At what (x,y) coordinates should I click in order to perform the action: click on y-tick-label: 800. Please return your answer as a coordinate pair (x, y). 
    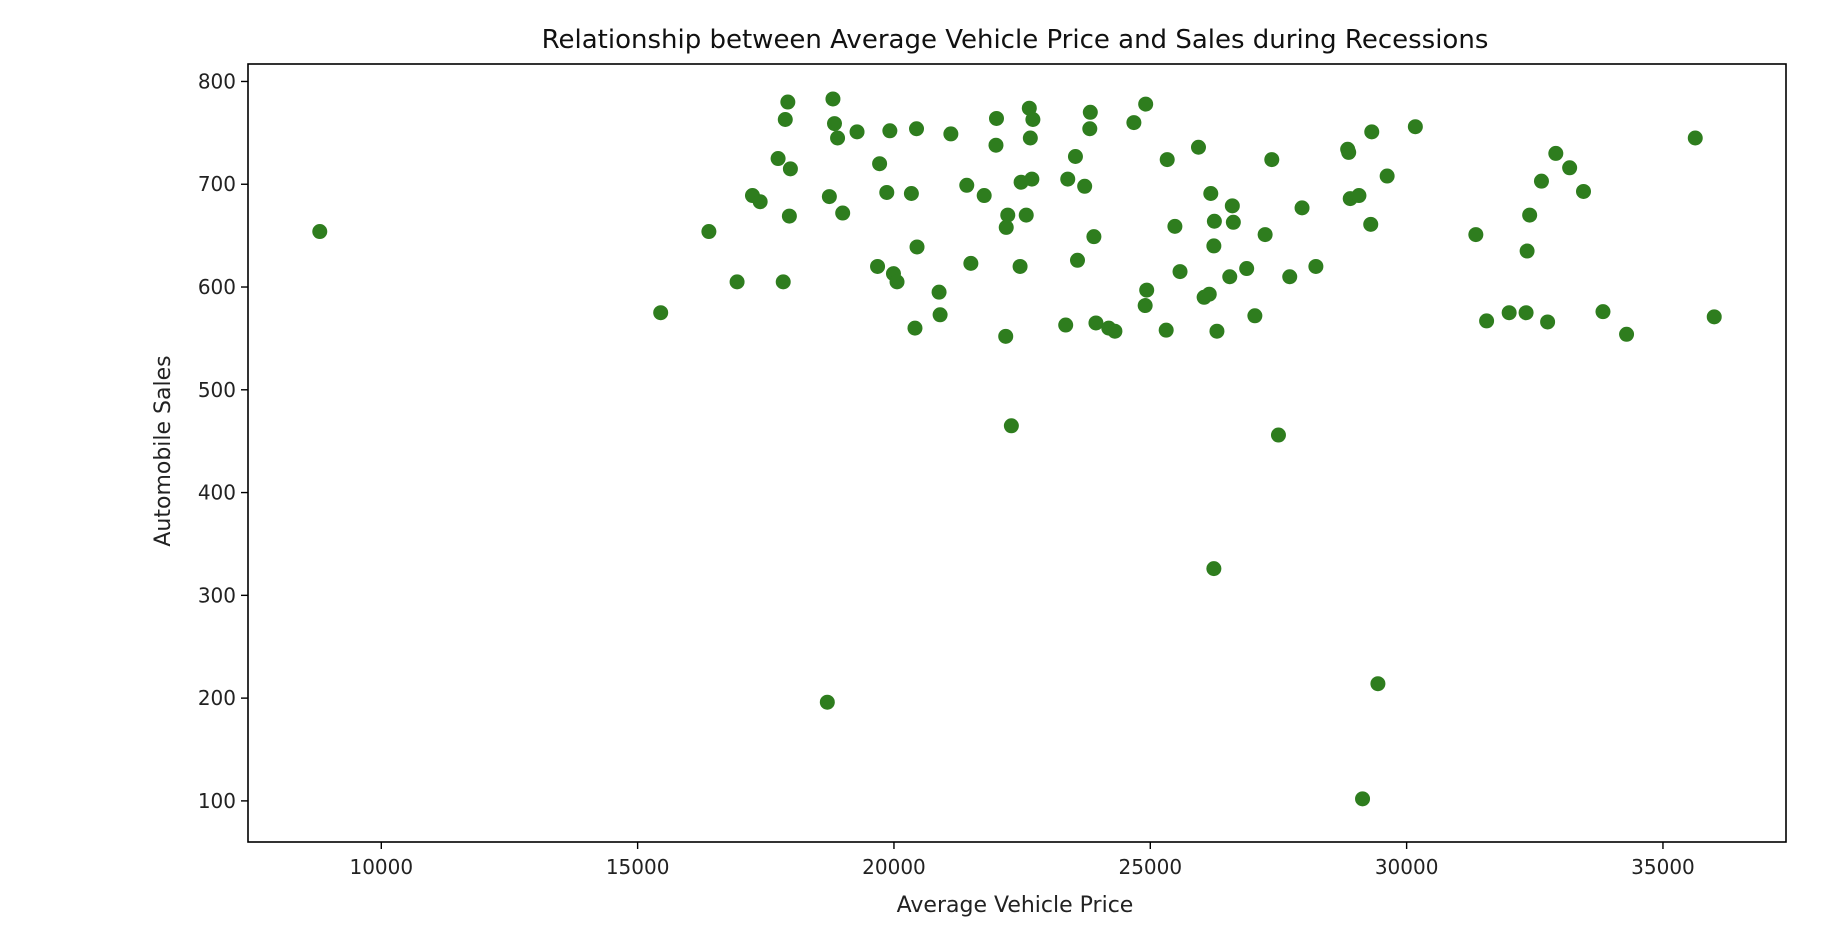
    Looking at the image, I should click on (217, 81).